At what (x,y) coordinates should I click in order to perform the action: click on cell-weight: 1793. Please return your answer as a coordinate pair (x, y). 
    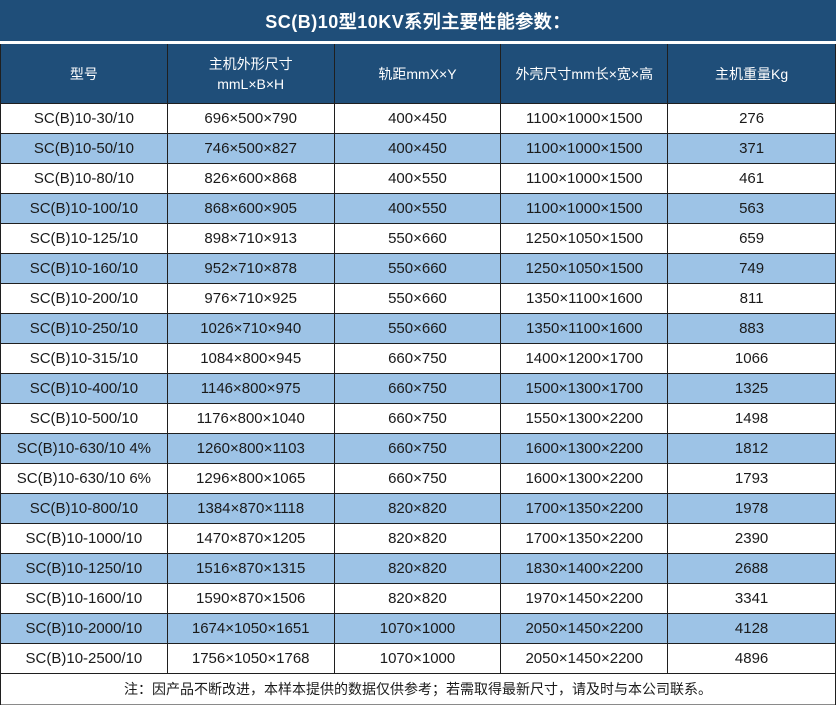
    Looking at the image, I should click on (751, 478).